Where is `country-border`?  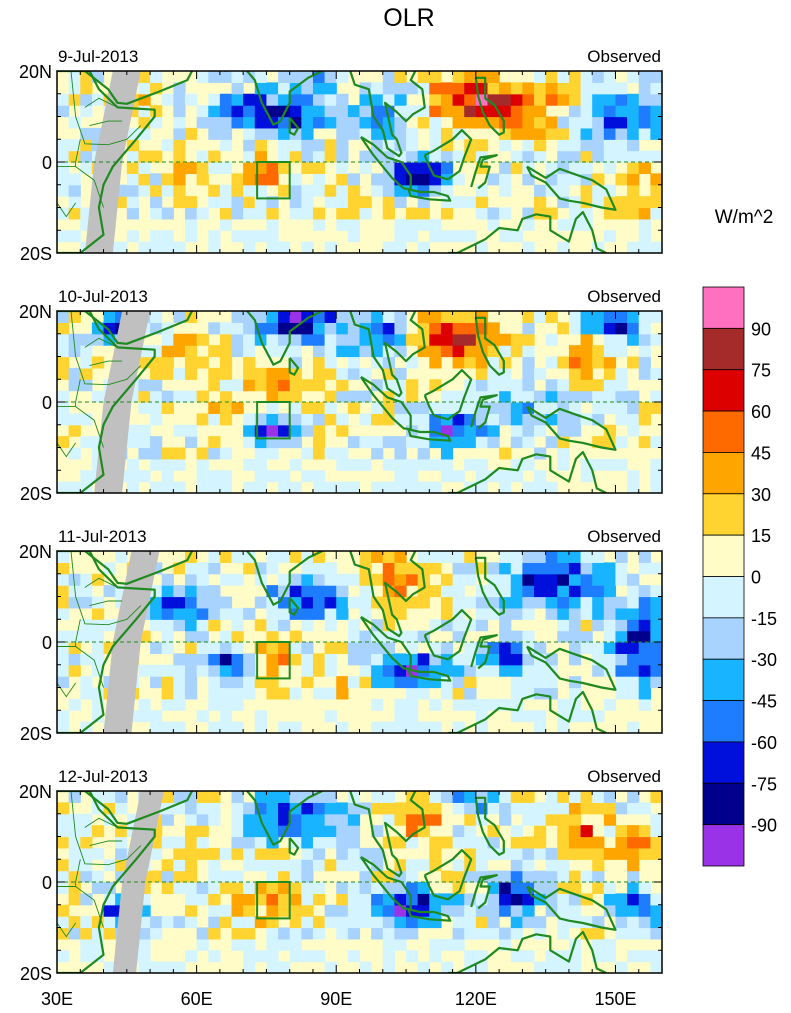 country-border is located at coordinates (106, 108).